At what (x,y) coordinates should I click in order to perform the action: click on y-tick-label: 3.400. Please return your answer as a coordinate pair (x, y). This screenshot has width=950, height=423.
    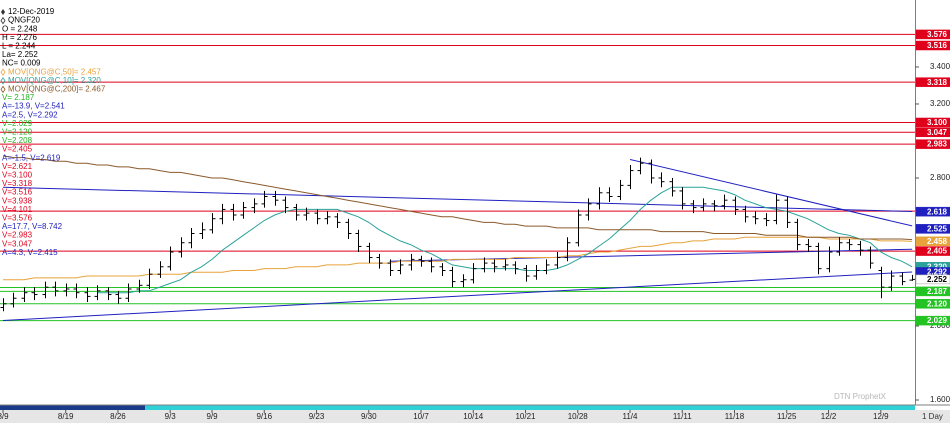
    Looking at the image, I should click on (940, 66).